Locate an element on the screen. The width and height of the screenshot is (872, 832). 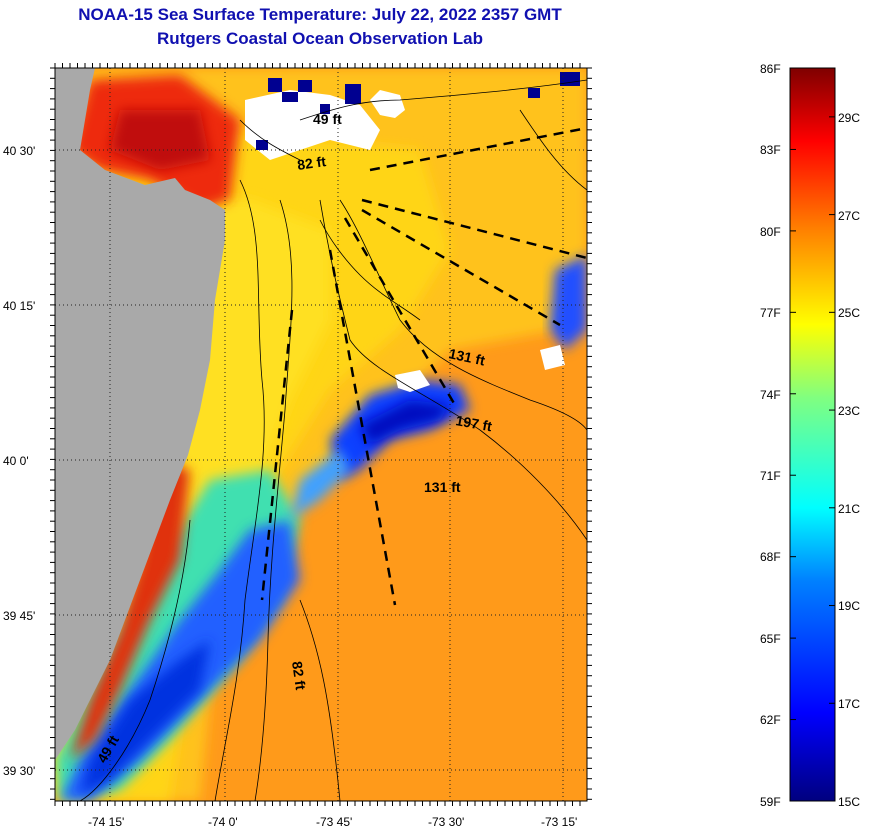
depth-label: 49 ft is located at coordinates (327, 119).